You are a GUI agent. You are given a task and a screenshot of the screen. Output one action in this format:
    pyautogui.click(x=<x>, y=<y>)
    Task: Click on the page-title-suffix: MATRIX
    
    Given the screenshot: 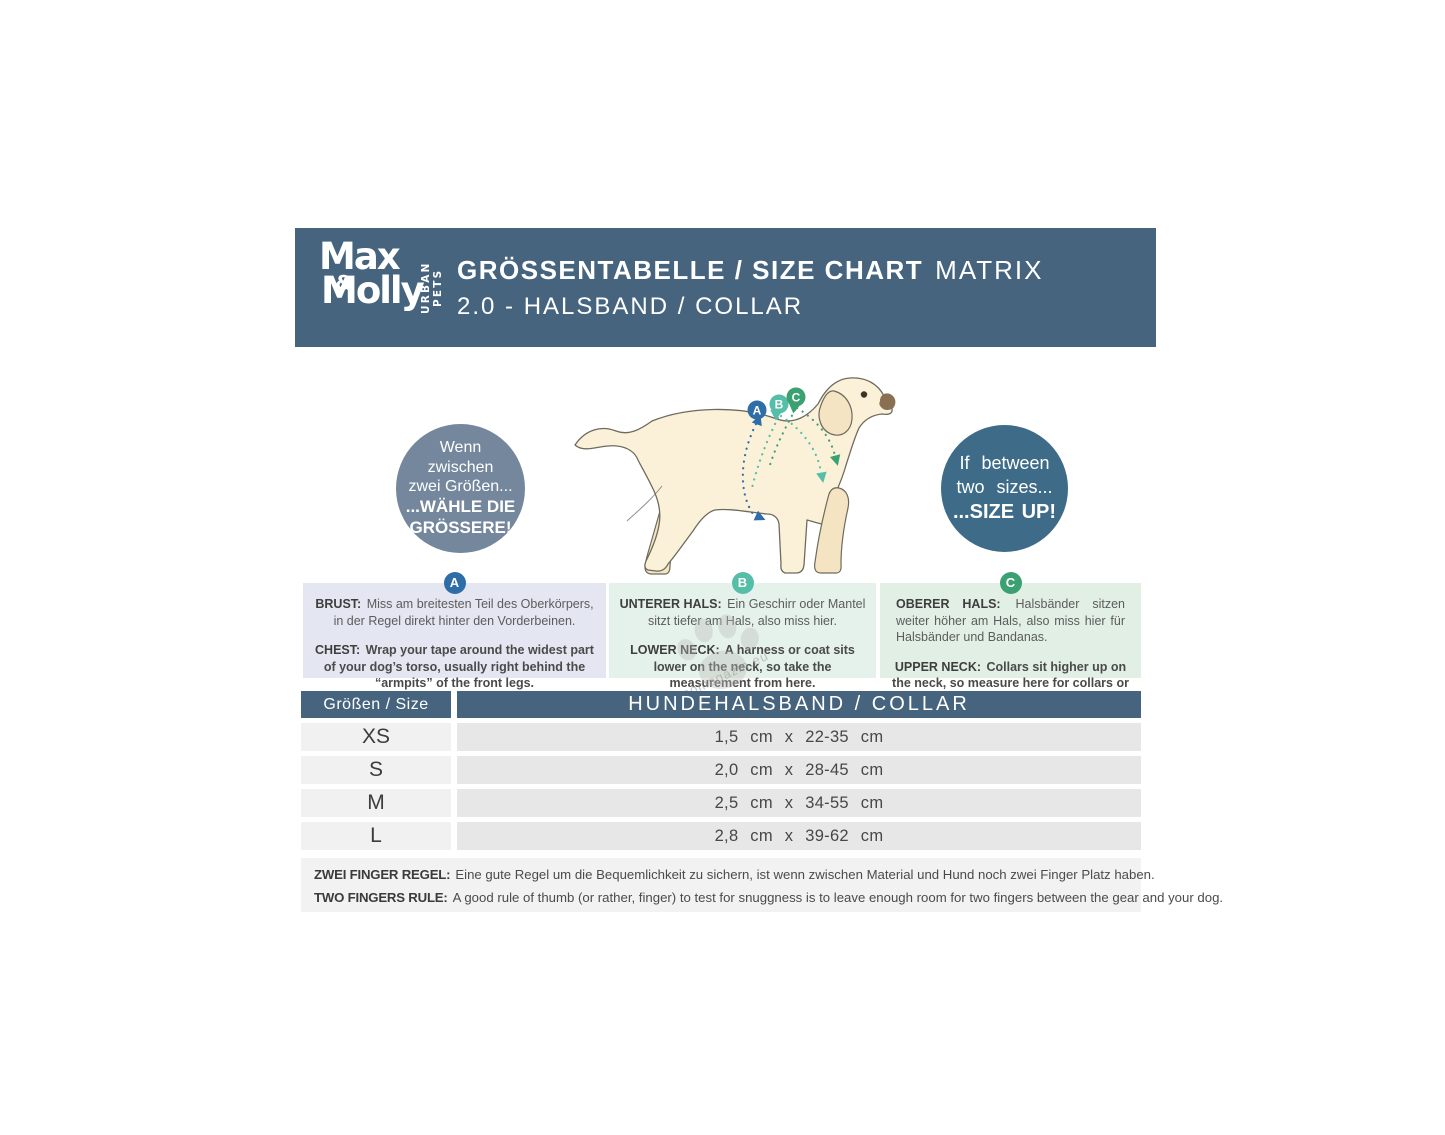 What is the action you would take?
    pyautogui.click(x=989, y=269)
    